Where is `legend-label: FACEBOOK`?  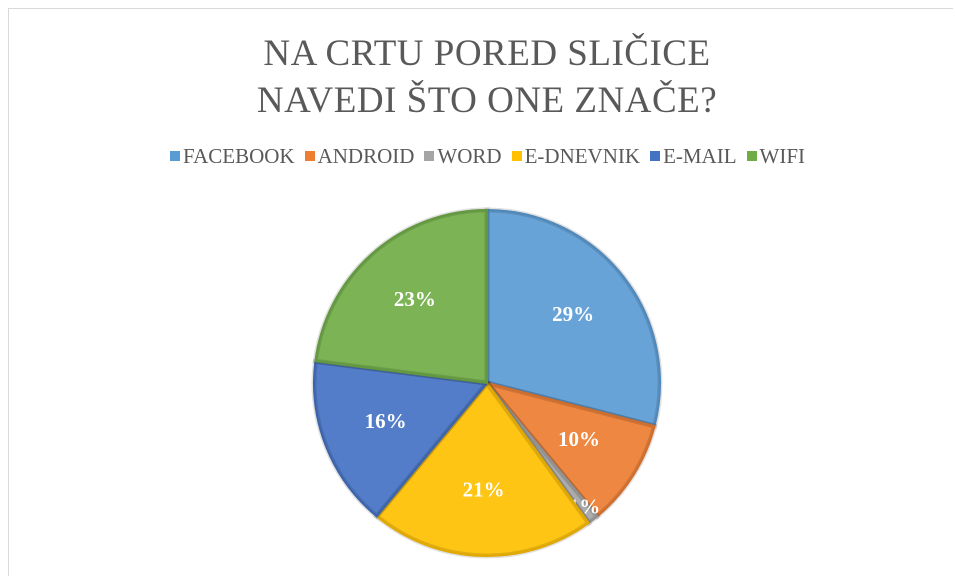 legend-label: FACEBOOK is located at coordinates (238, 156).